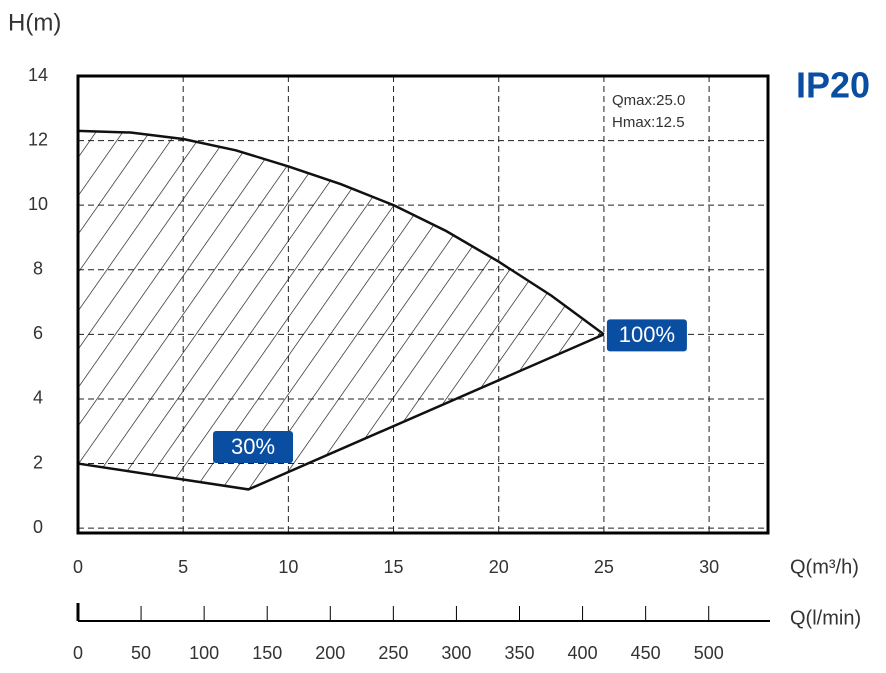 The width and height of the screenshot is (886, 673). I want to click on x2-tick-label: 250, so click(393, 653).